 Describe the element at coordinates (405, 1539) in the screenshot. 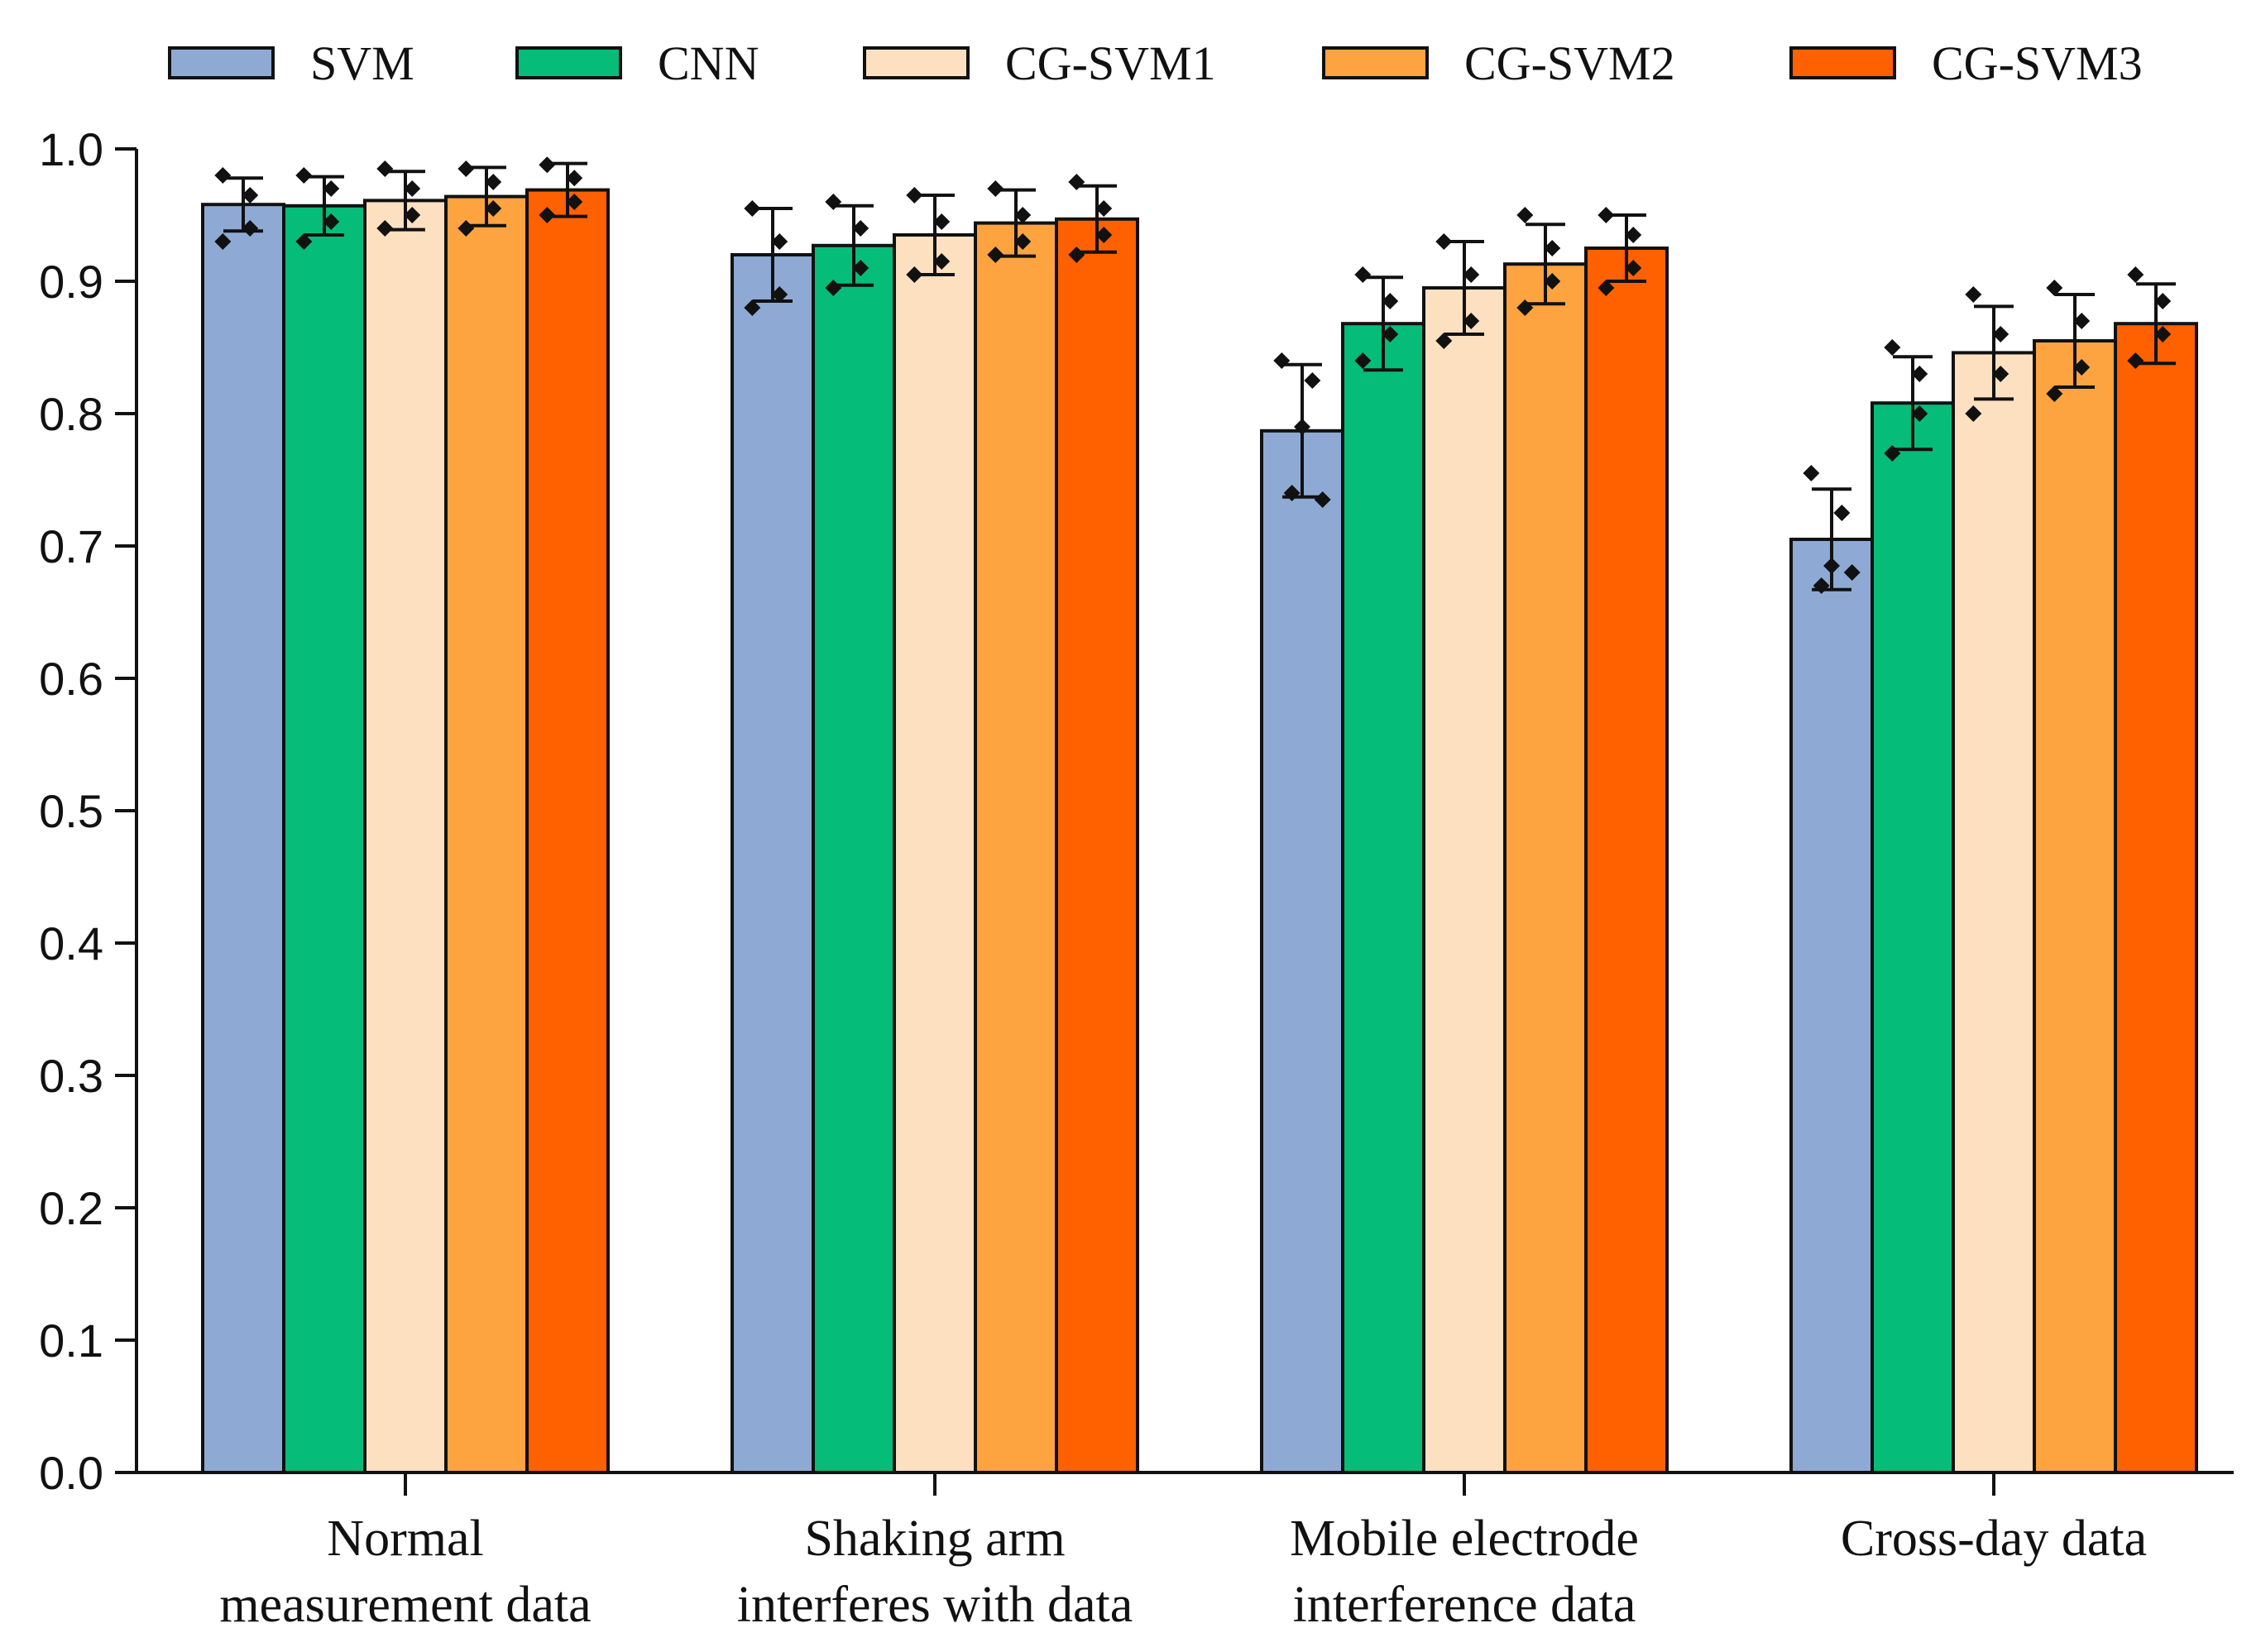

I see `x-tick-label-line: Normal` at that location.